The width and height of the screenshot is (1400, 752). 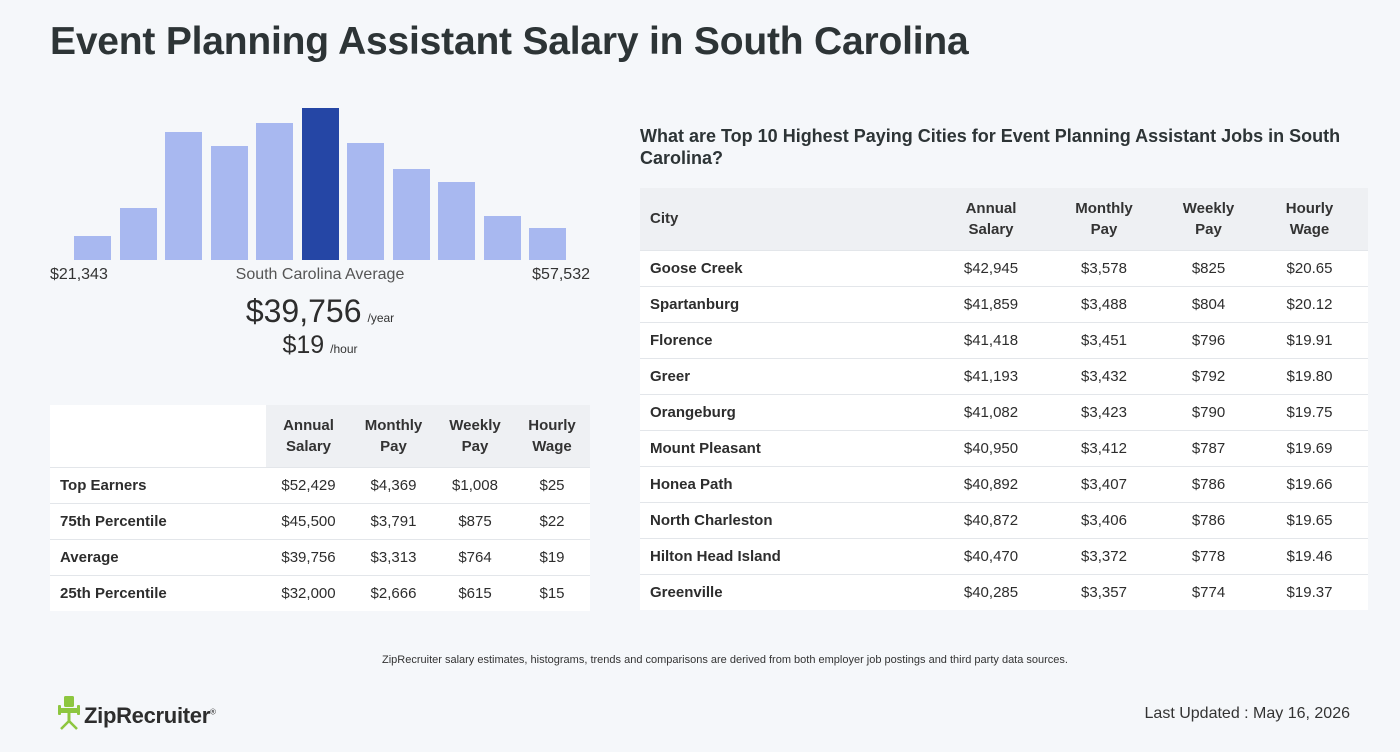 I want to click on monthly-pay-cell: $3,578, so click(x=1104, y=268).